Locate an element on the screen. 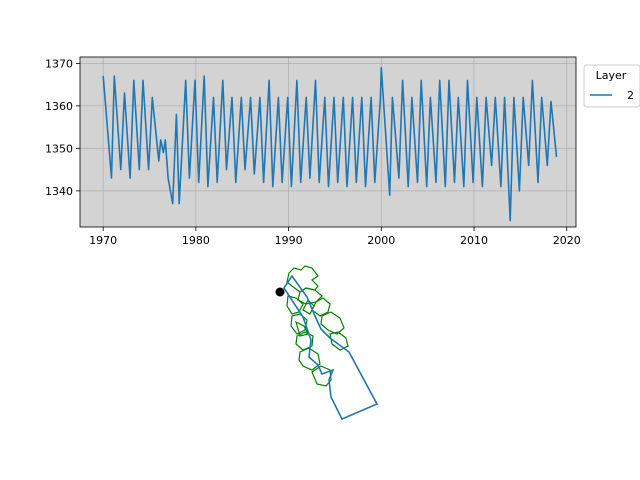 The image size is (640, 480). y-tick-label: 1350 is located at coordinates (59, 148).